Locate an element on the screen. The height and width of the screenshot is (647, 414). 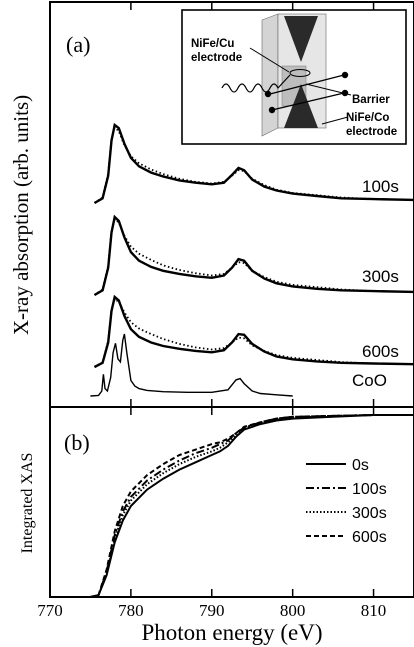
spectrum-dotted-300s is located at coordinates (253, 256).